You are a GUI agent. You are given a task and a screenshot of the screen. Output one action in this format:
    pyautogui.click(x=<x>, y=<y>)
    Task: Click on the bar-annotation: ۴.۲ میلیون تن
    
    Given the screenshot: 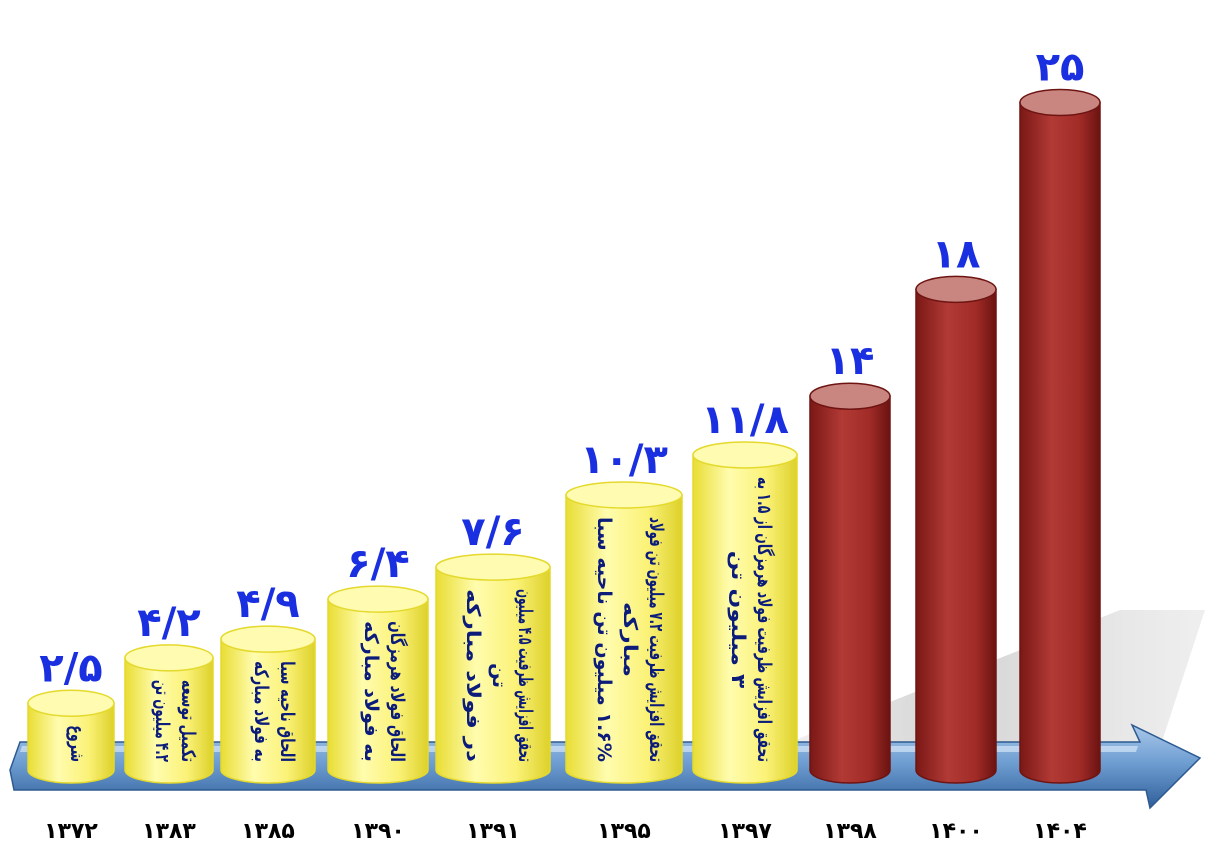 What is the action you would take?
    pyautogui.click(x=162, y=721)
    